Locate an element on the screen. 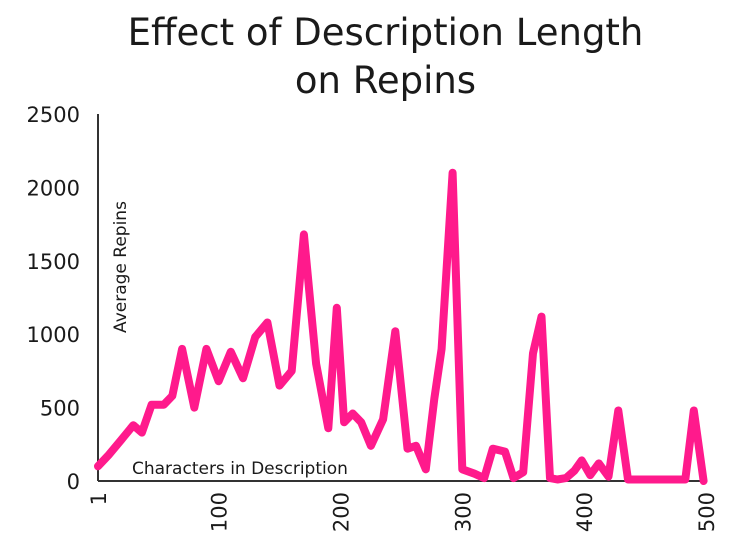  x-tick-label: 200 is located at coordinates (341, 512).